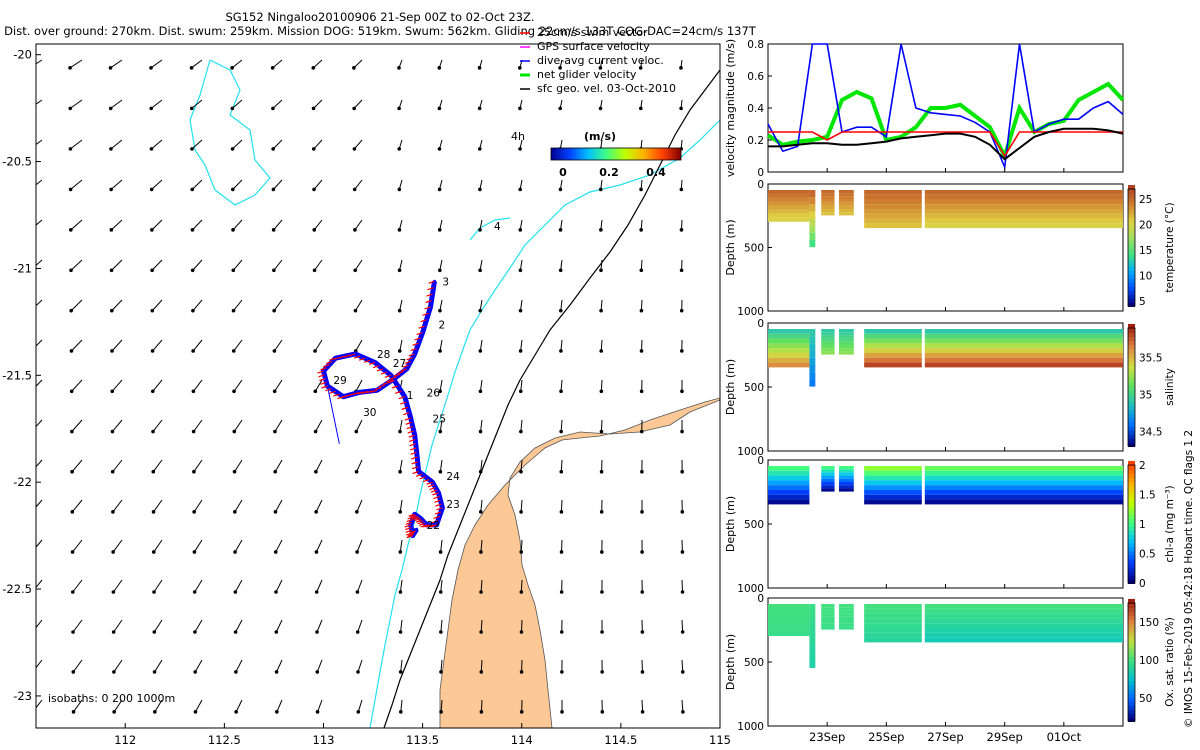 The height and width of the screenshot is (750, 1200). I want to click on panel-ylabel: Depth (m), so click(730, 247).